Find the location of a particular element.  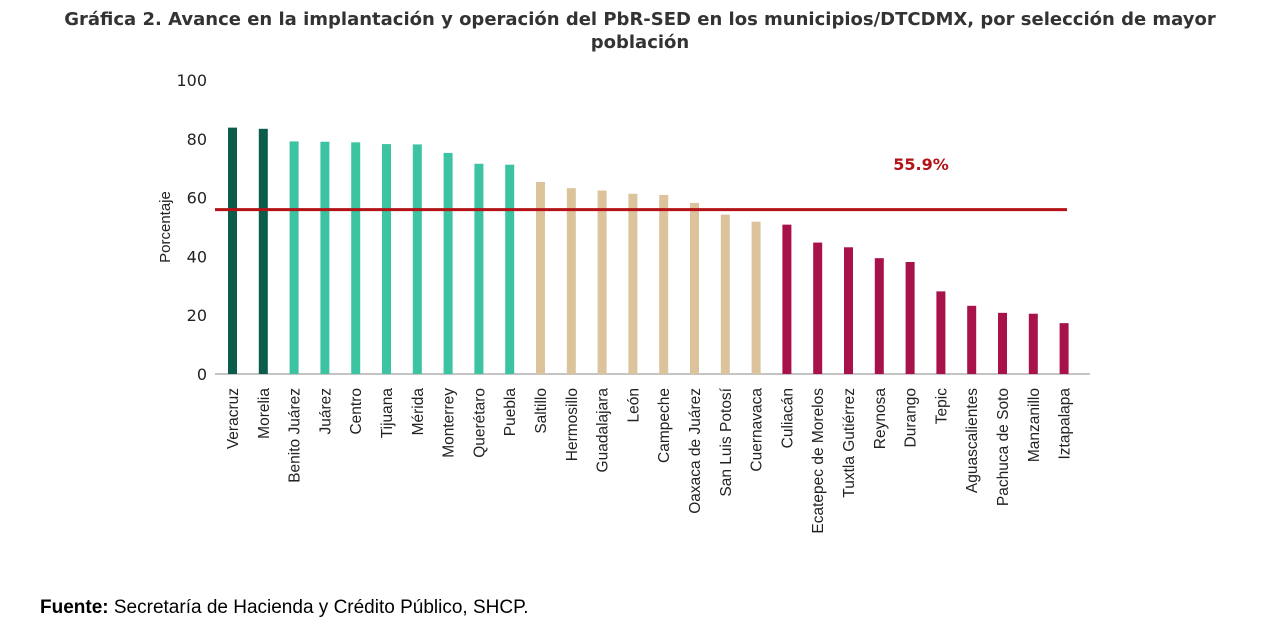

x-tick-label: Guadalajara is located at coordinates (603, 430).